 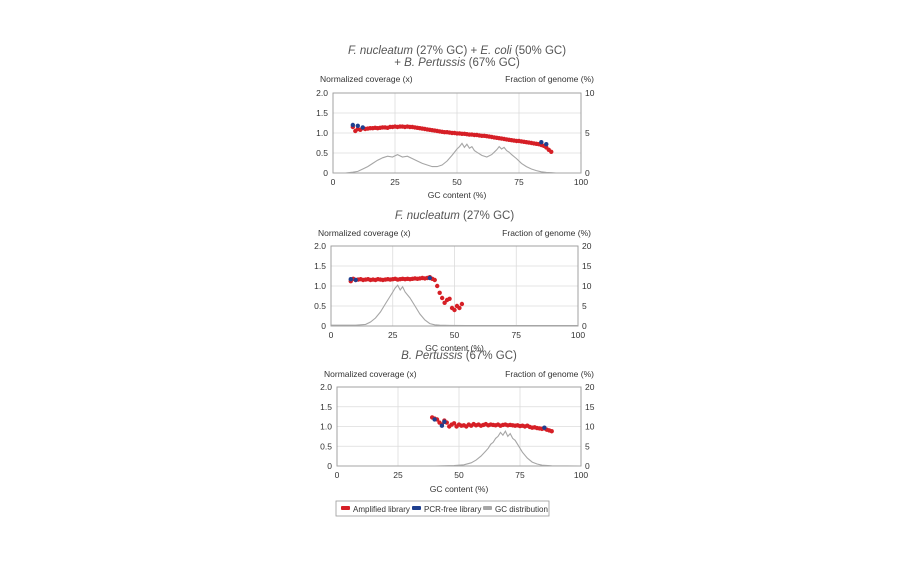 I want to click on chart-title-part: (27% GC), so click(x=487, y=216).